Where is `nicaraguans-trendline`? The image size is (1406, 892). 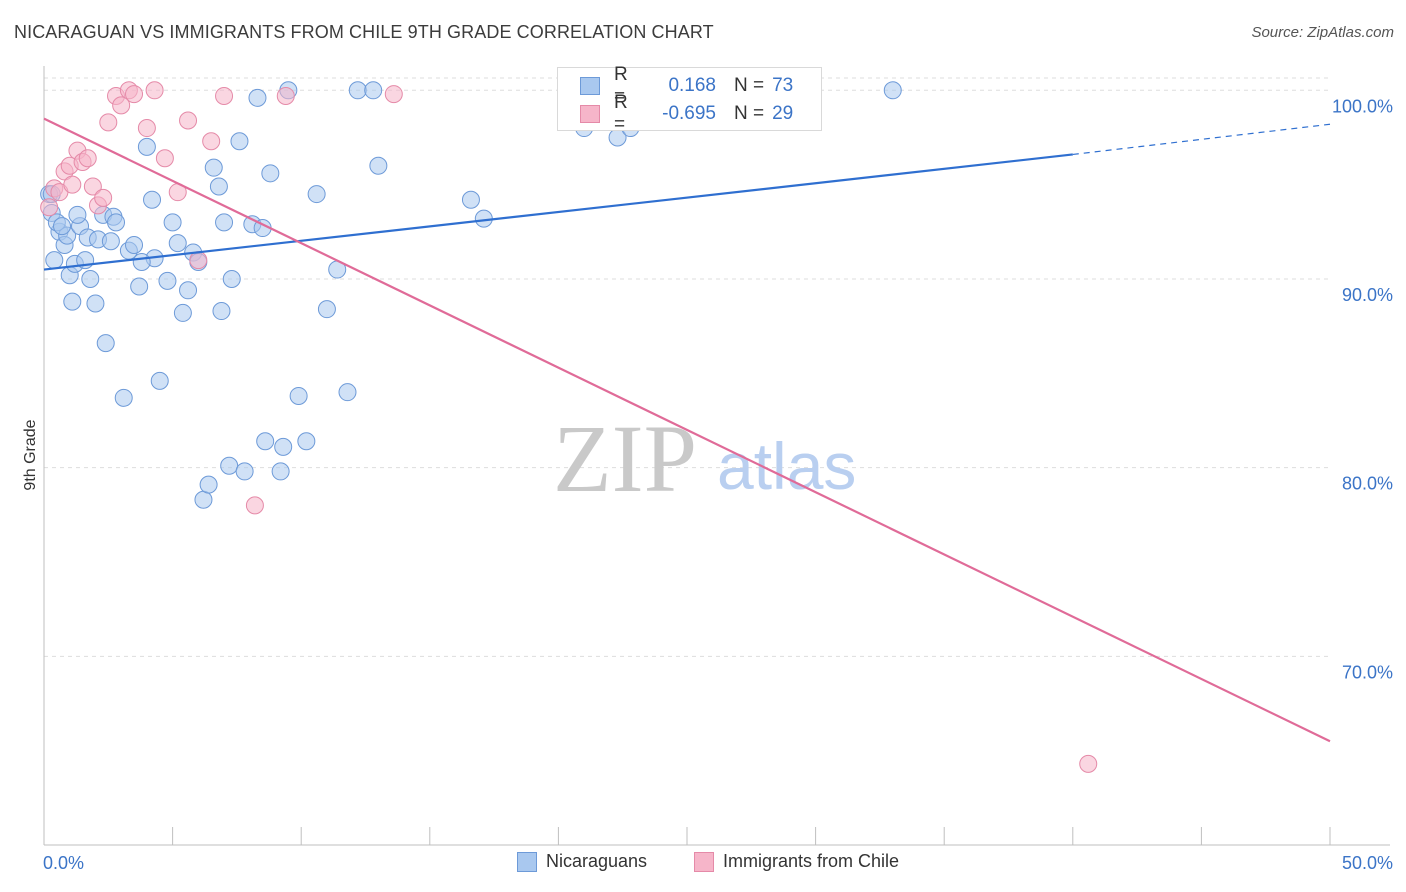 nicaraguans-trendline is located at coordinates (558, 212).